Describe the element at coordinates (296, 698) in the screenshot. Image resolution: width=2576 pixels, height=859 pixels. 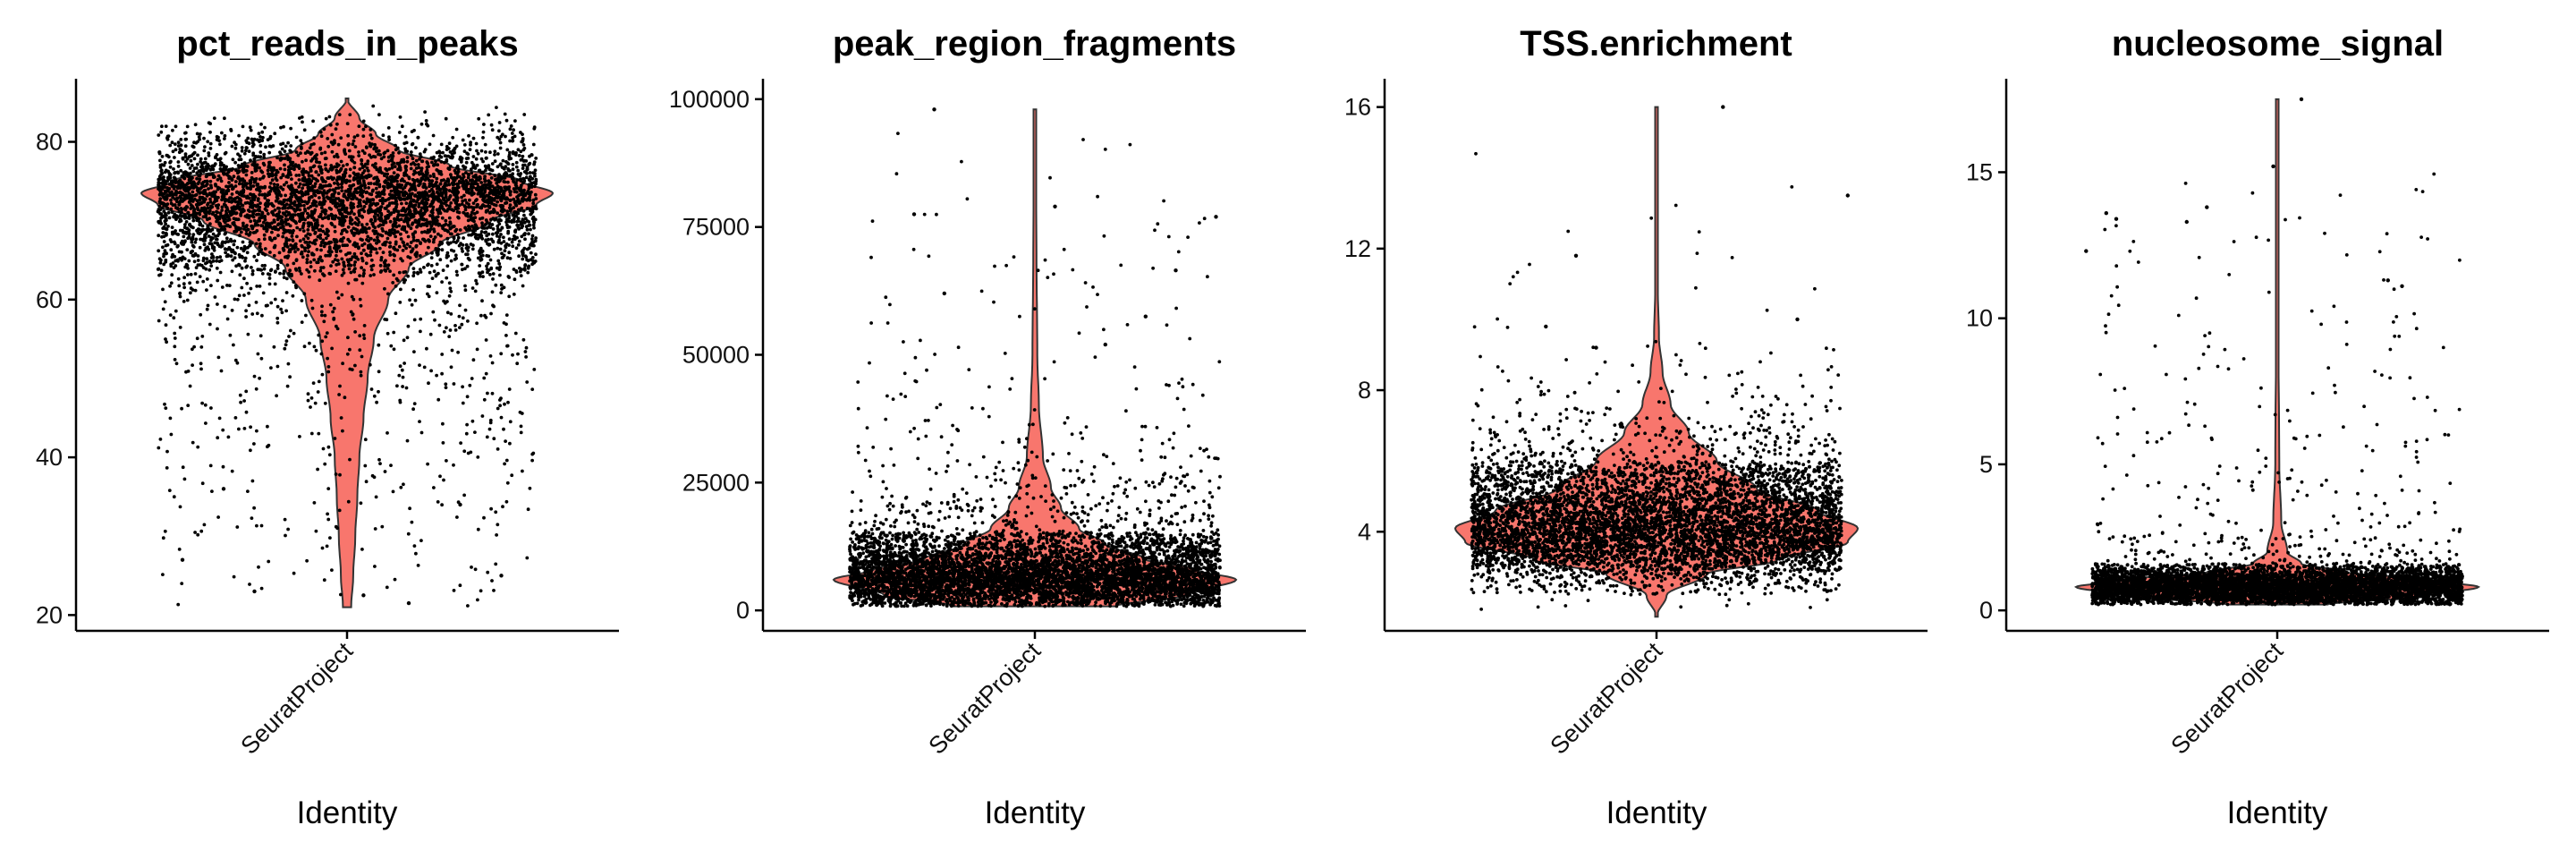
I see `x-category-label-pct-reads-in-peaks: SeuratProject` at that location.